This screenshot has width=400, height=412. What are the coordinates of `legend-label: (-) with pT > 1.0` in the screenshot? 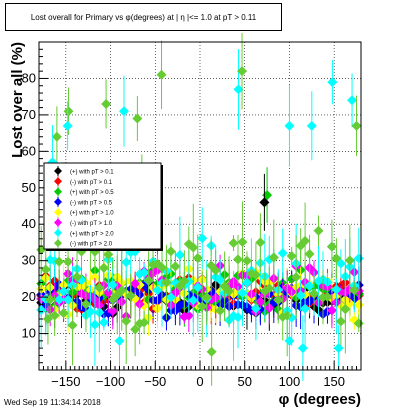 It's located at (91, 224).